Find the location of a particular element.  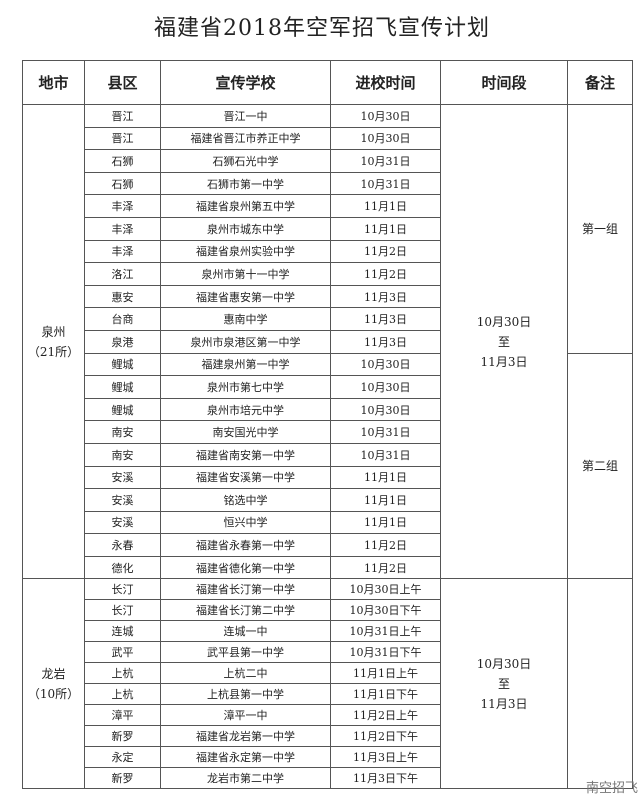

county-cell: 洛江 is located at coordinates (122, 274).